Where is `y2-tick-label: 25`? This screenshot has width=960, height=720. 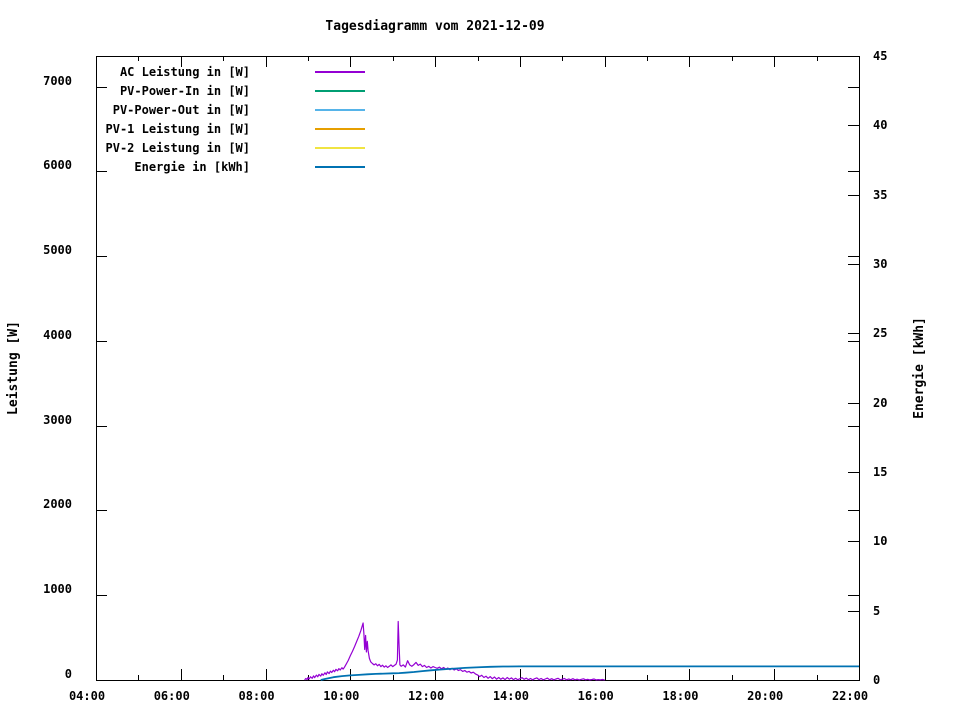 y2-tick-label: 25 is located at coordinates (880, 333).